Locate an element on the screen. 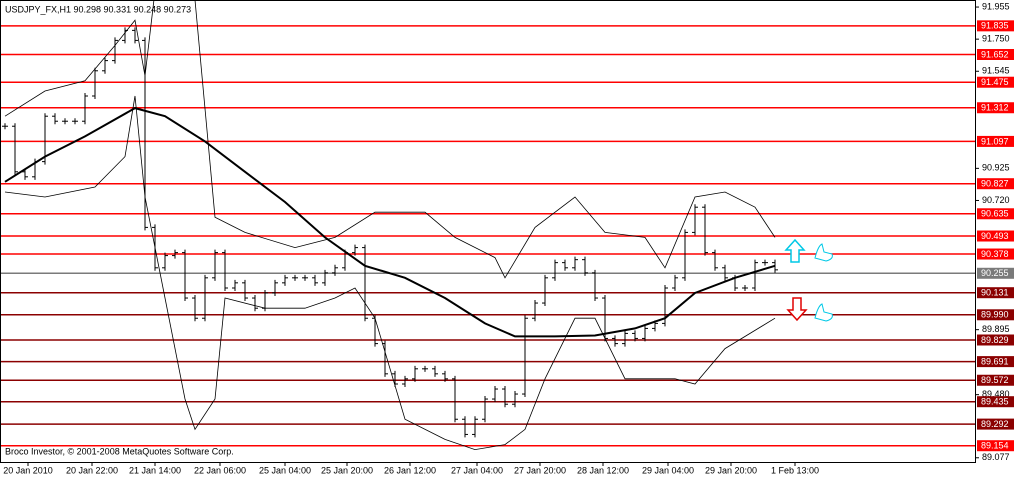 The width and height of the screenshot is (1014, 479). level-label: 91.097 is located at coordinates (995, 141).